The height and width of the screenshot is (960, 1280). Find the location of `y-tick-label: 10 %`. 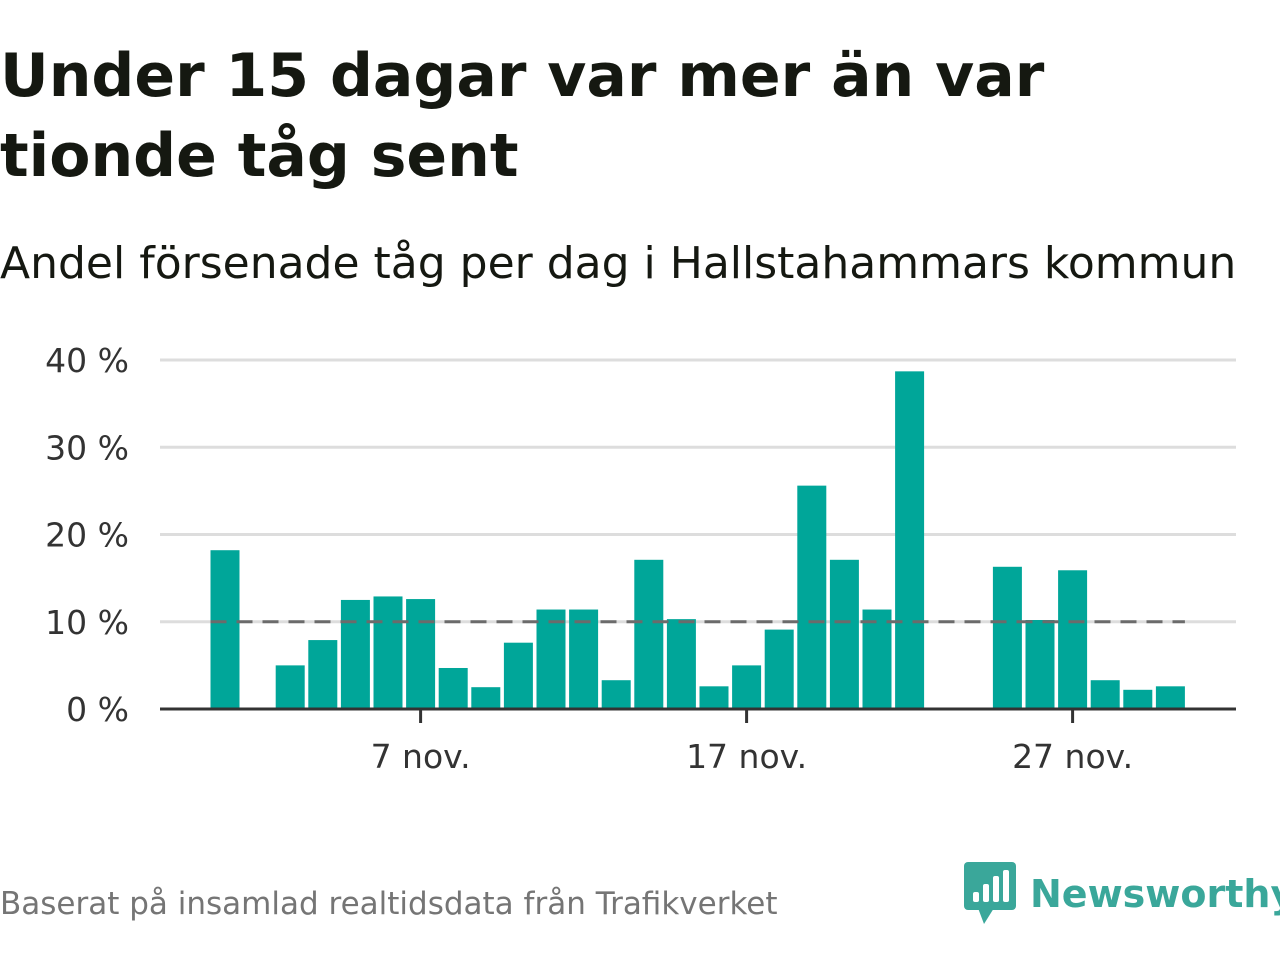

y-tick-label: 10 % is located at coordinates (87, 622).